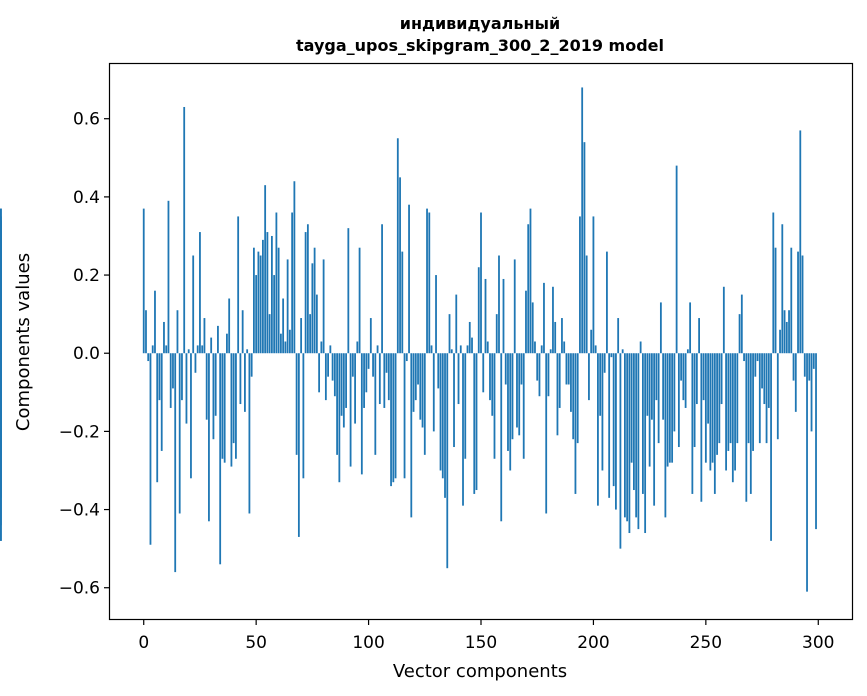 The height and width of the screenshot is (696, 867). What do you see at coordinates (79, 432) in the screenshot?
I see `y-tick-label: −0.2` at bounding box center [79, 432].